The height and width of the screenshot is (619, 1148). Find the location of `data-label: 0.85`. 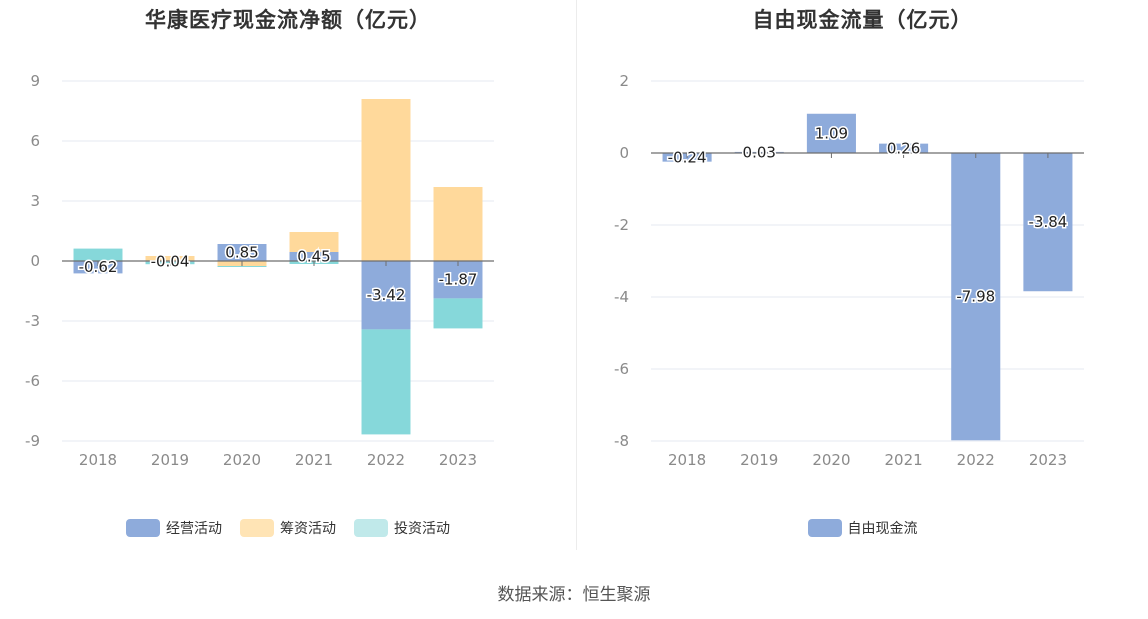

data-label: 0.85 is located at coordinates (241, 253).